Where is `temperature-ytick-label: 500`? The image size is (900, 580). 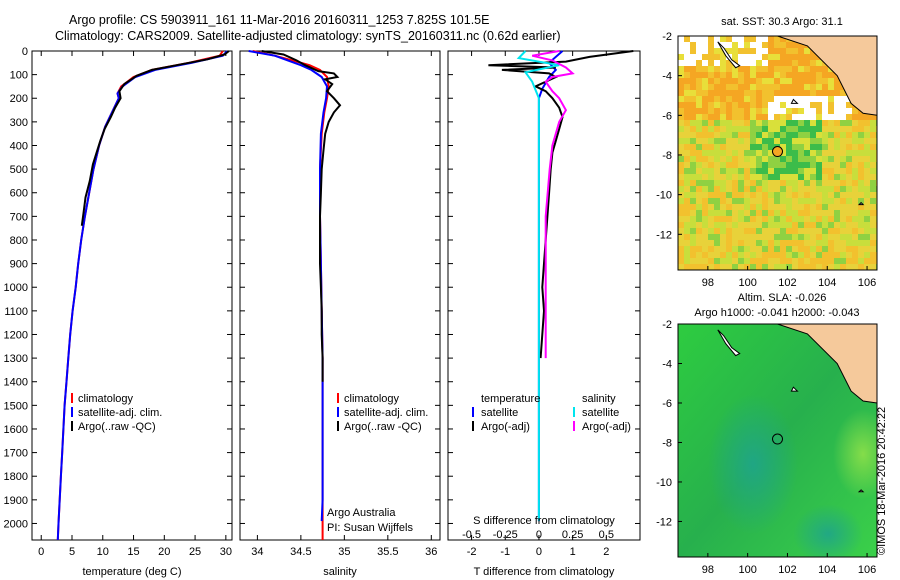 temperature-ytick-label: 500 is located at coordinates (19, 170).